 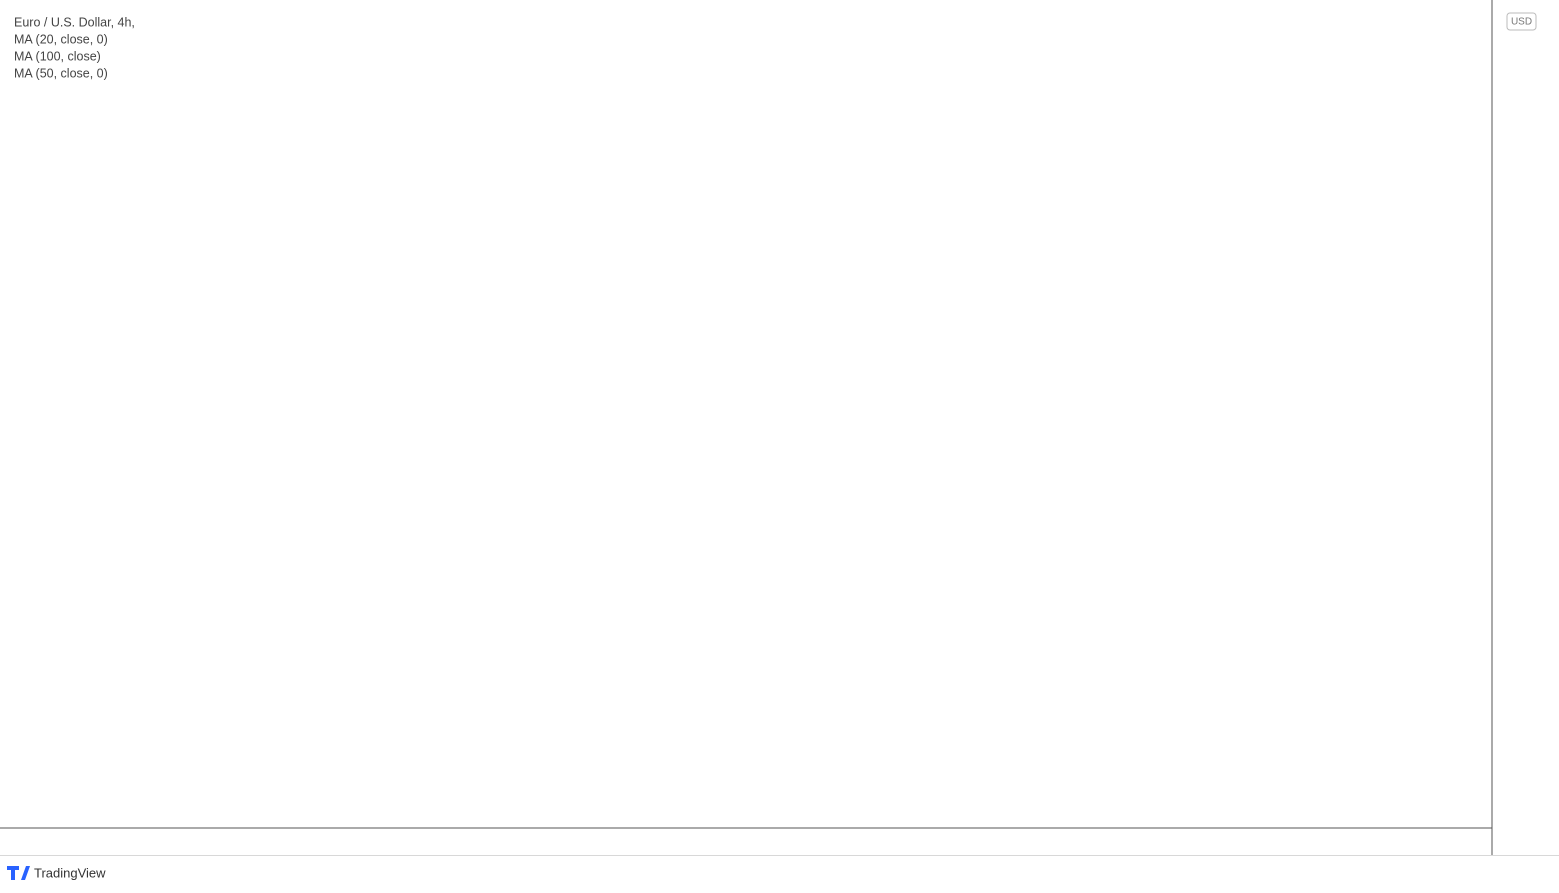 What do you see at coordinates (18, 873) in the screenshot?
I see `logo-icon` at bounding box center [18, 873].